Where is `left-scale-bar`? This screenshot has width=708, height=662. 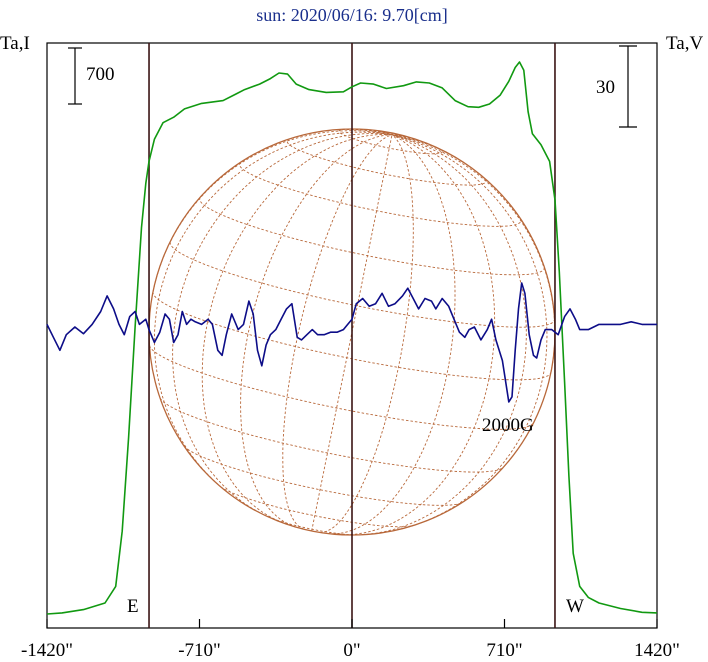
left-scale-bar is located at coordinates (75, 76).